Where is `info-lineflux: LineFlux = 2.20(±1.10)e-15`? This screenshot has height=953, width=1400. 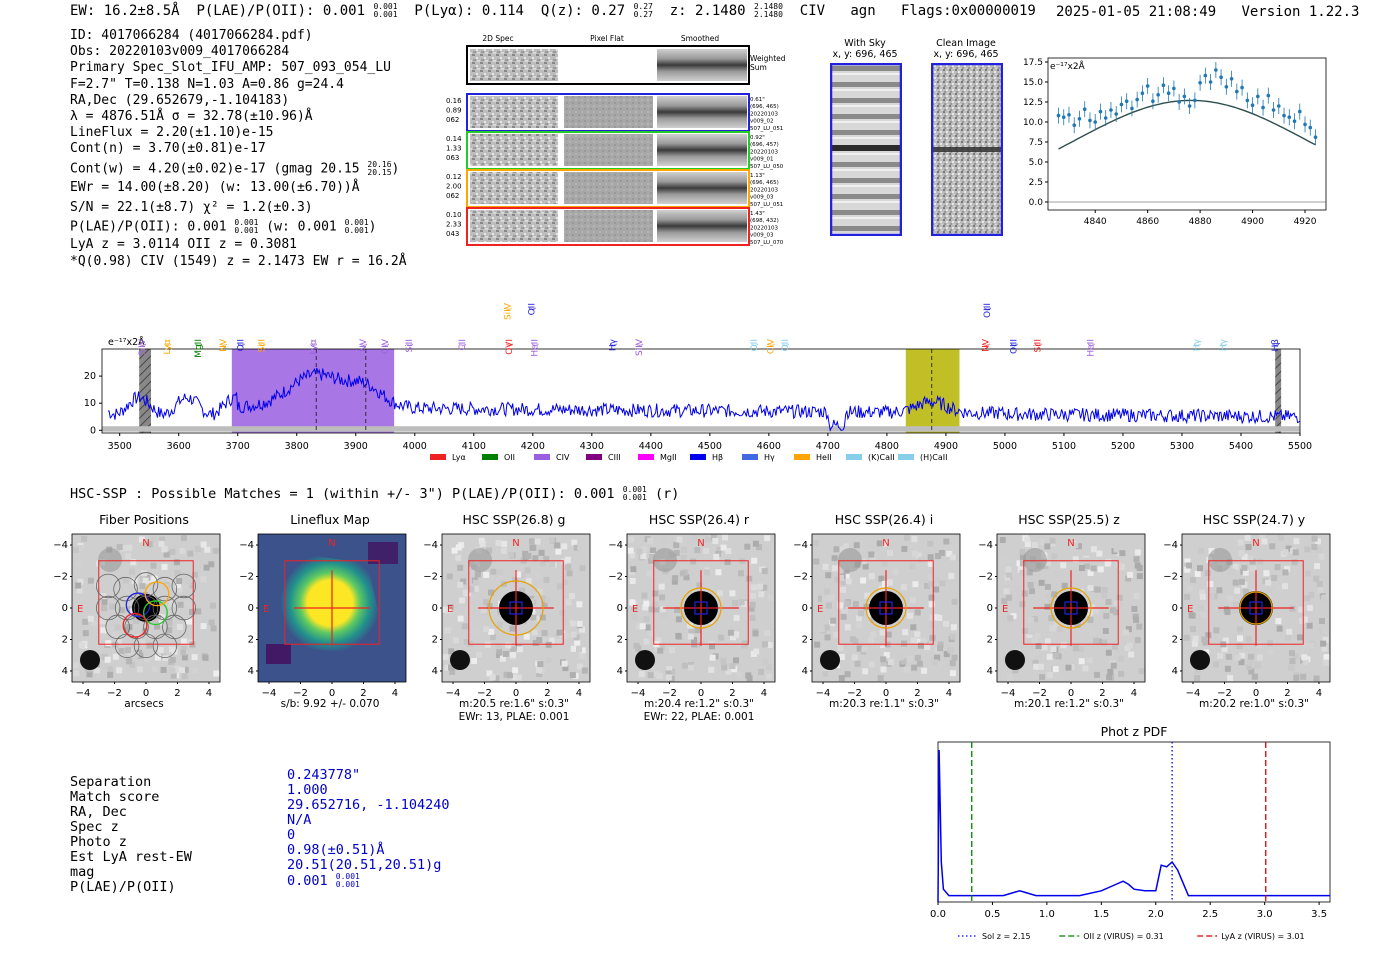 info-lineflux: LineFlux = 2.20(±1.10)e-15 is located at coordinates (172, 133).